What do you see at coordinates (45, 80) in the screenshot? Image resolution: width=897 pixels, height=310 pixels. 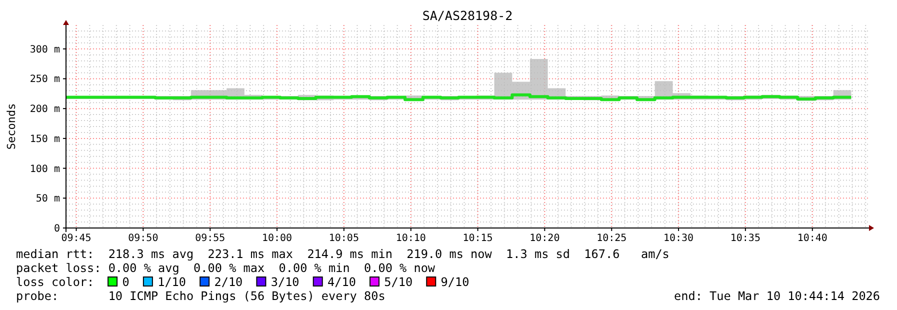 I see `y-tick-label: 250 m` at bounding box center [45, 80].